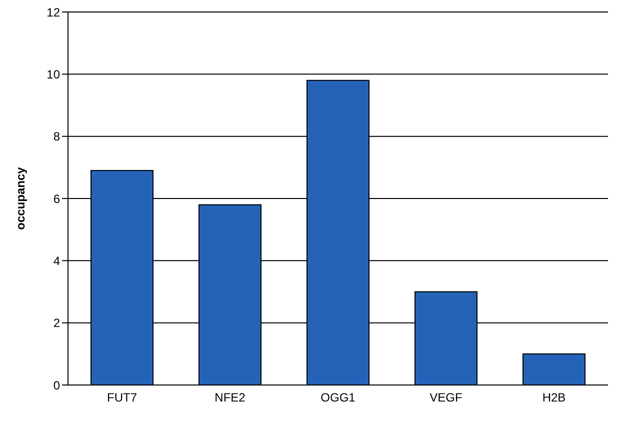 The height and width of the screenshot is (431, 624). Describe the element at coordinates (554, 397) in the screenshot. I see `x-tick-label: H2B` at that location.